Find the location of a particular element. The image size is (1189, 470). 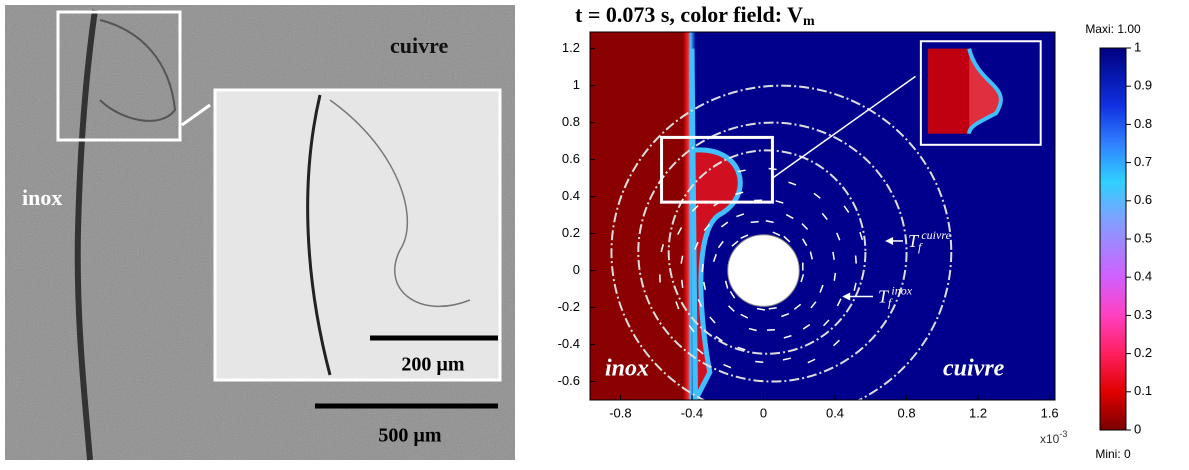

y-tick-label: 1 is located at coordinates (576, 84).